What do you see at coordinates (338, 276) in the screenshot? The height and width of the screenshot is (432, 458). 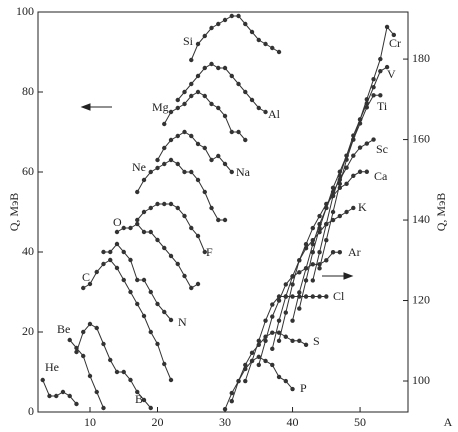 I see `right-arrow` at bounding box center [338, 276].